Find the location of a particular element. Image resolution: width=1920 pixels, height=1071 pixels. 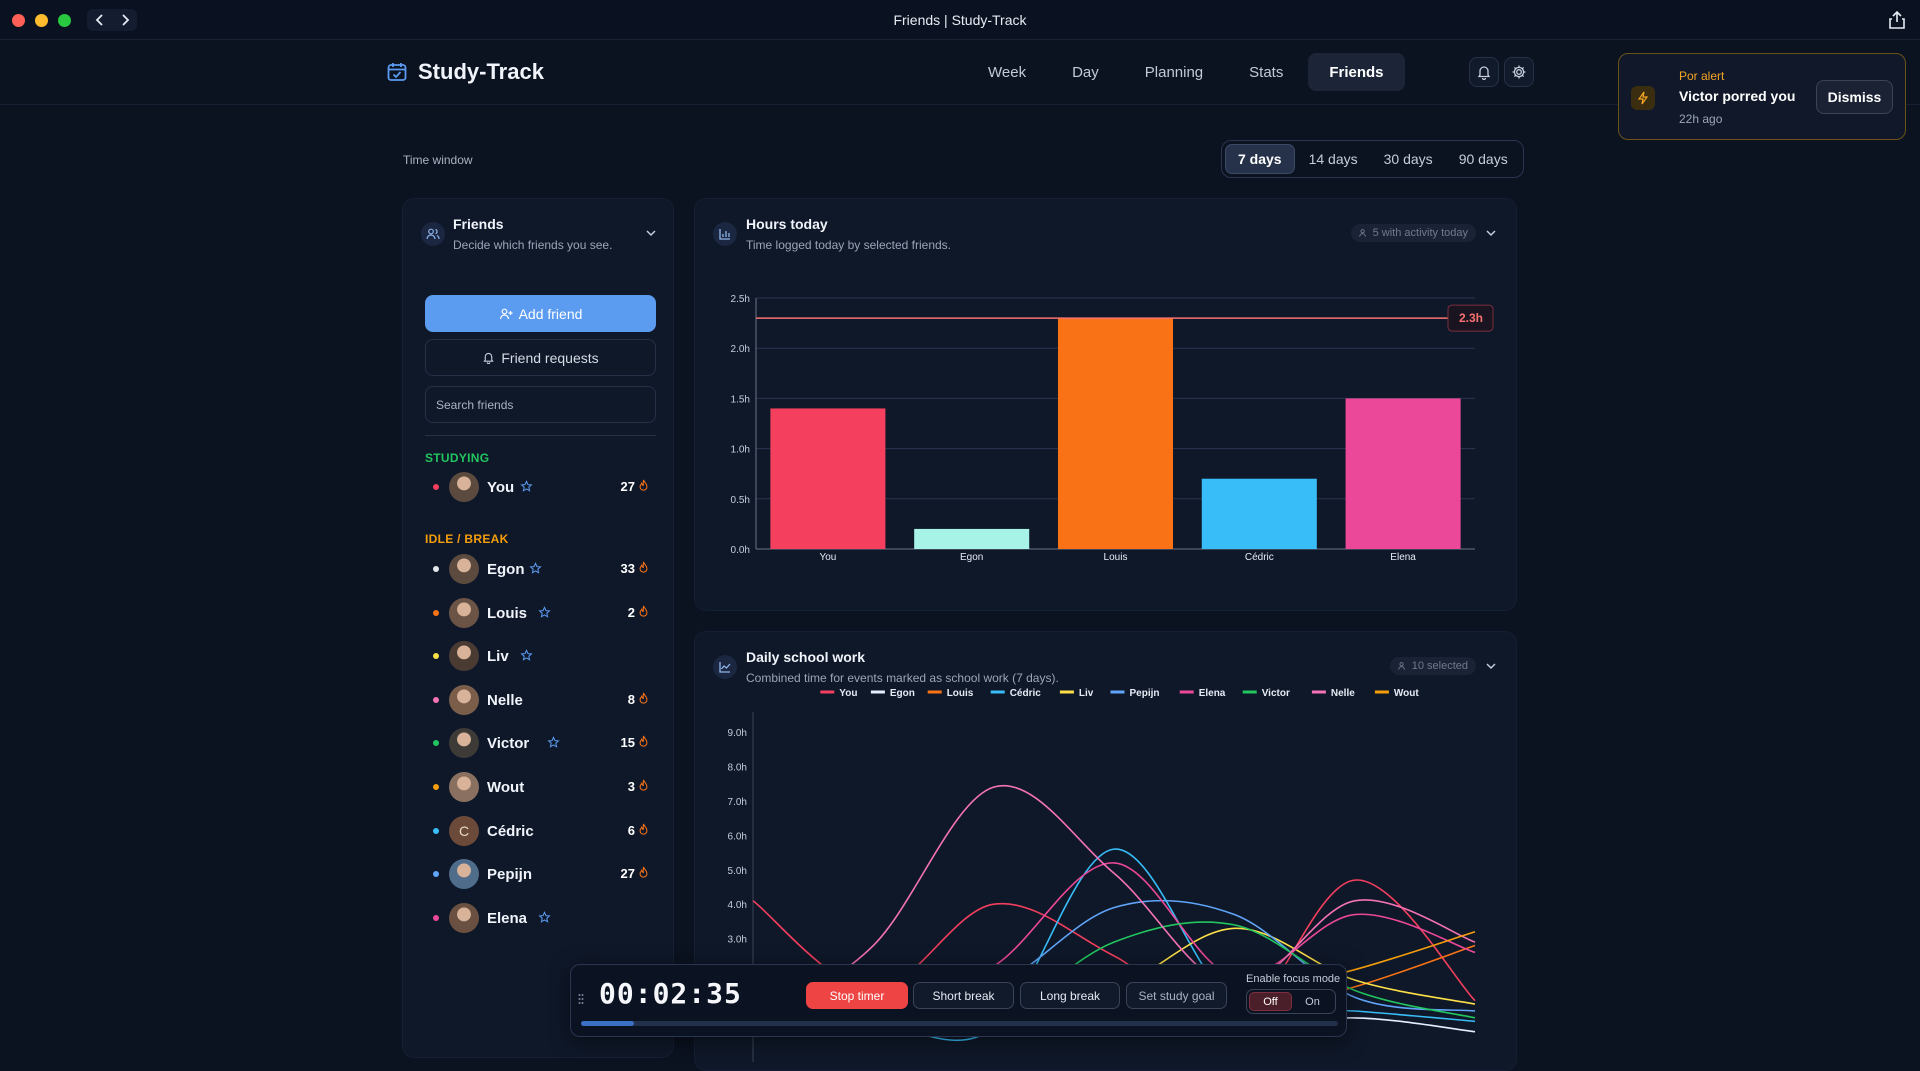

streak-count: 6 is located at coordinates (638, 830).